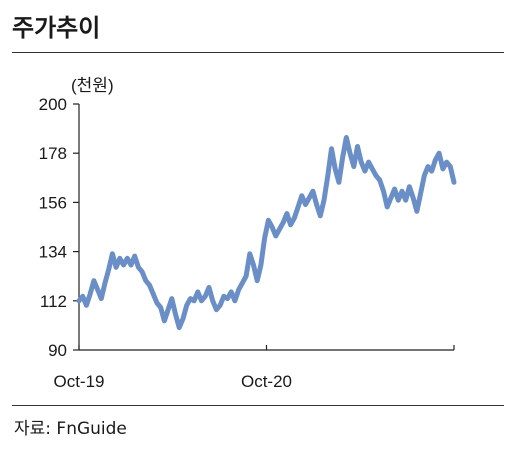  Describe the element at coordinates (53, 301) in the screenshot. I see `y-tick-label: 112` at that location.